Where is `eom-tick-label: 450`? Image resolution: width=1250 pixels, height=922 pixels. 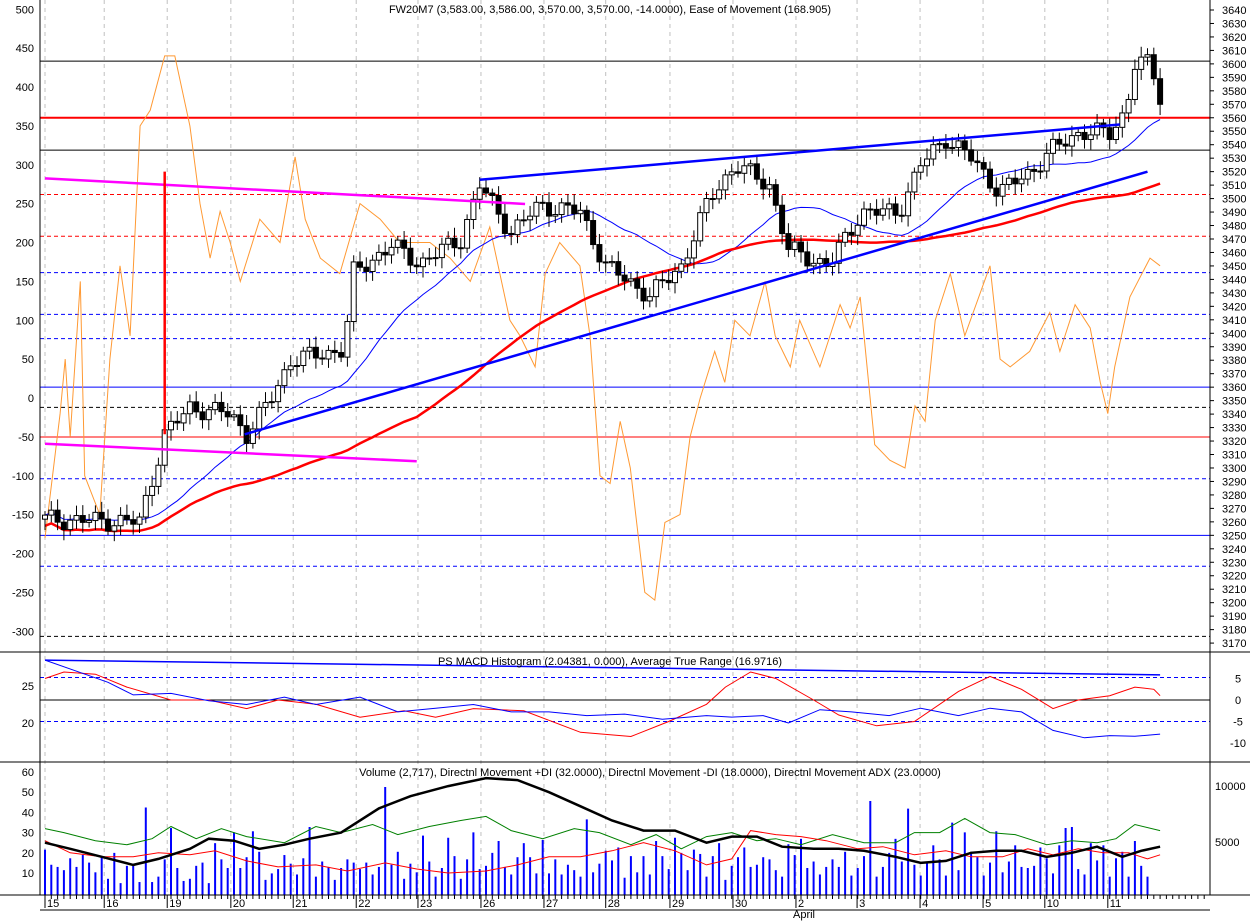
eom-tick-label: 450 is located at coordinates (25, 49).